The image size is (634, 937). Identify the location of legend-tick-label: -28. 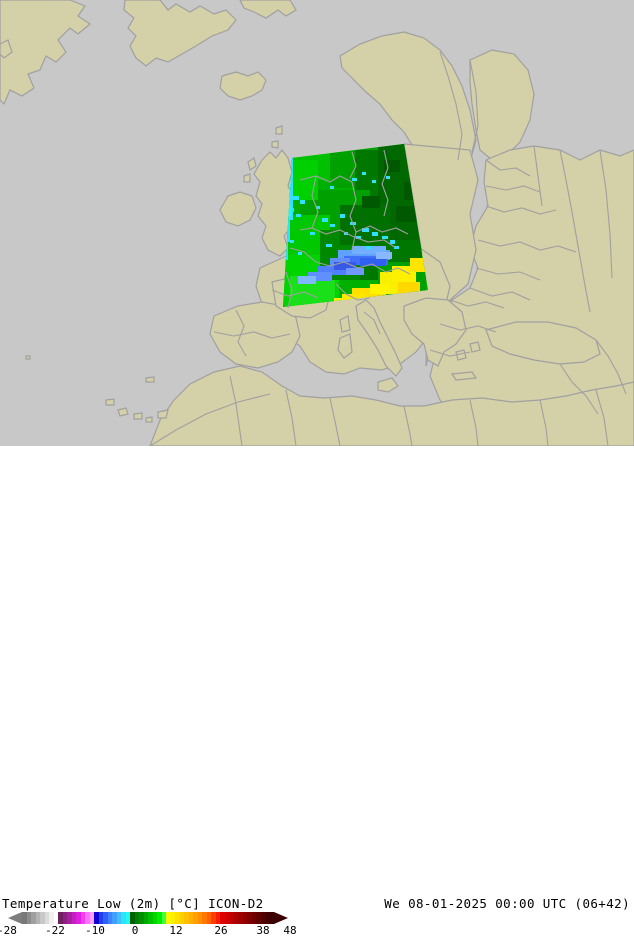
(8, 930).